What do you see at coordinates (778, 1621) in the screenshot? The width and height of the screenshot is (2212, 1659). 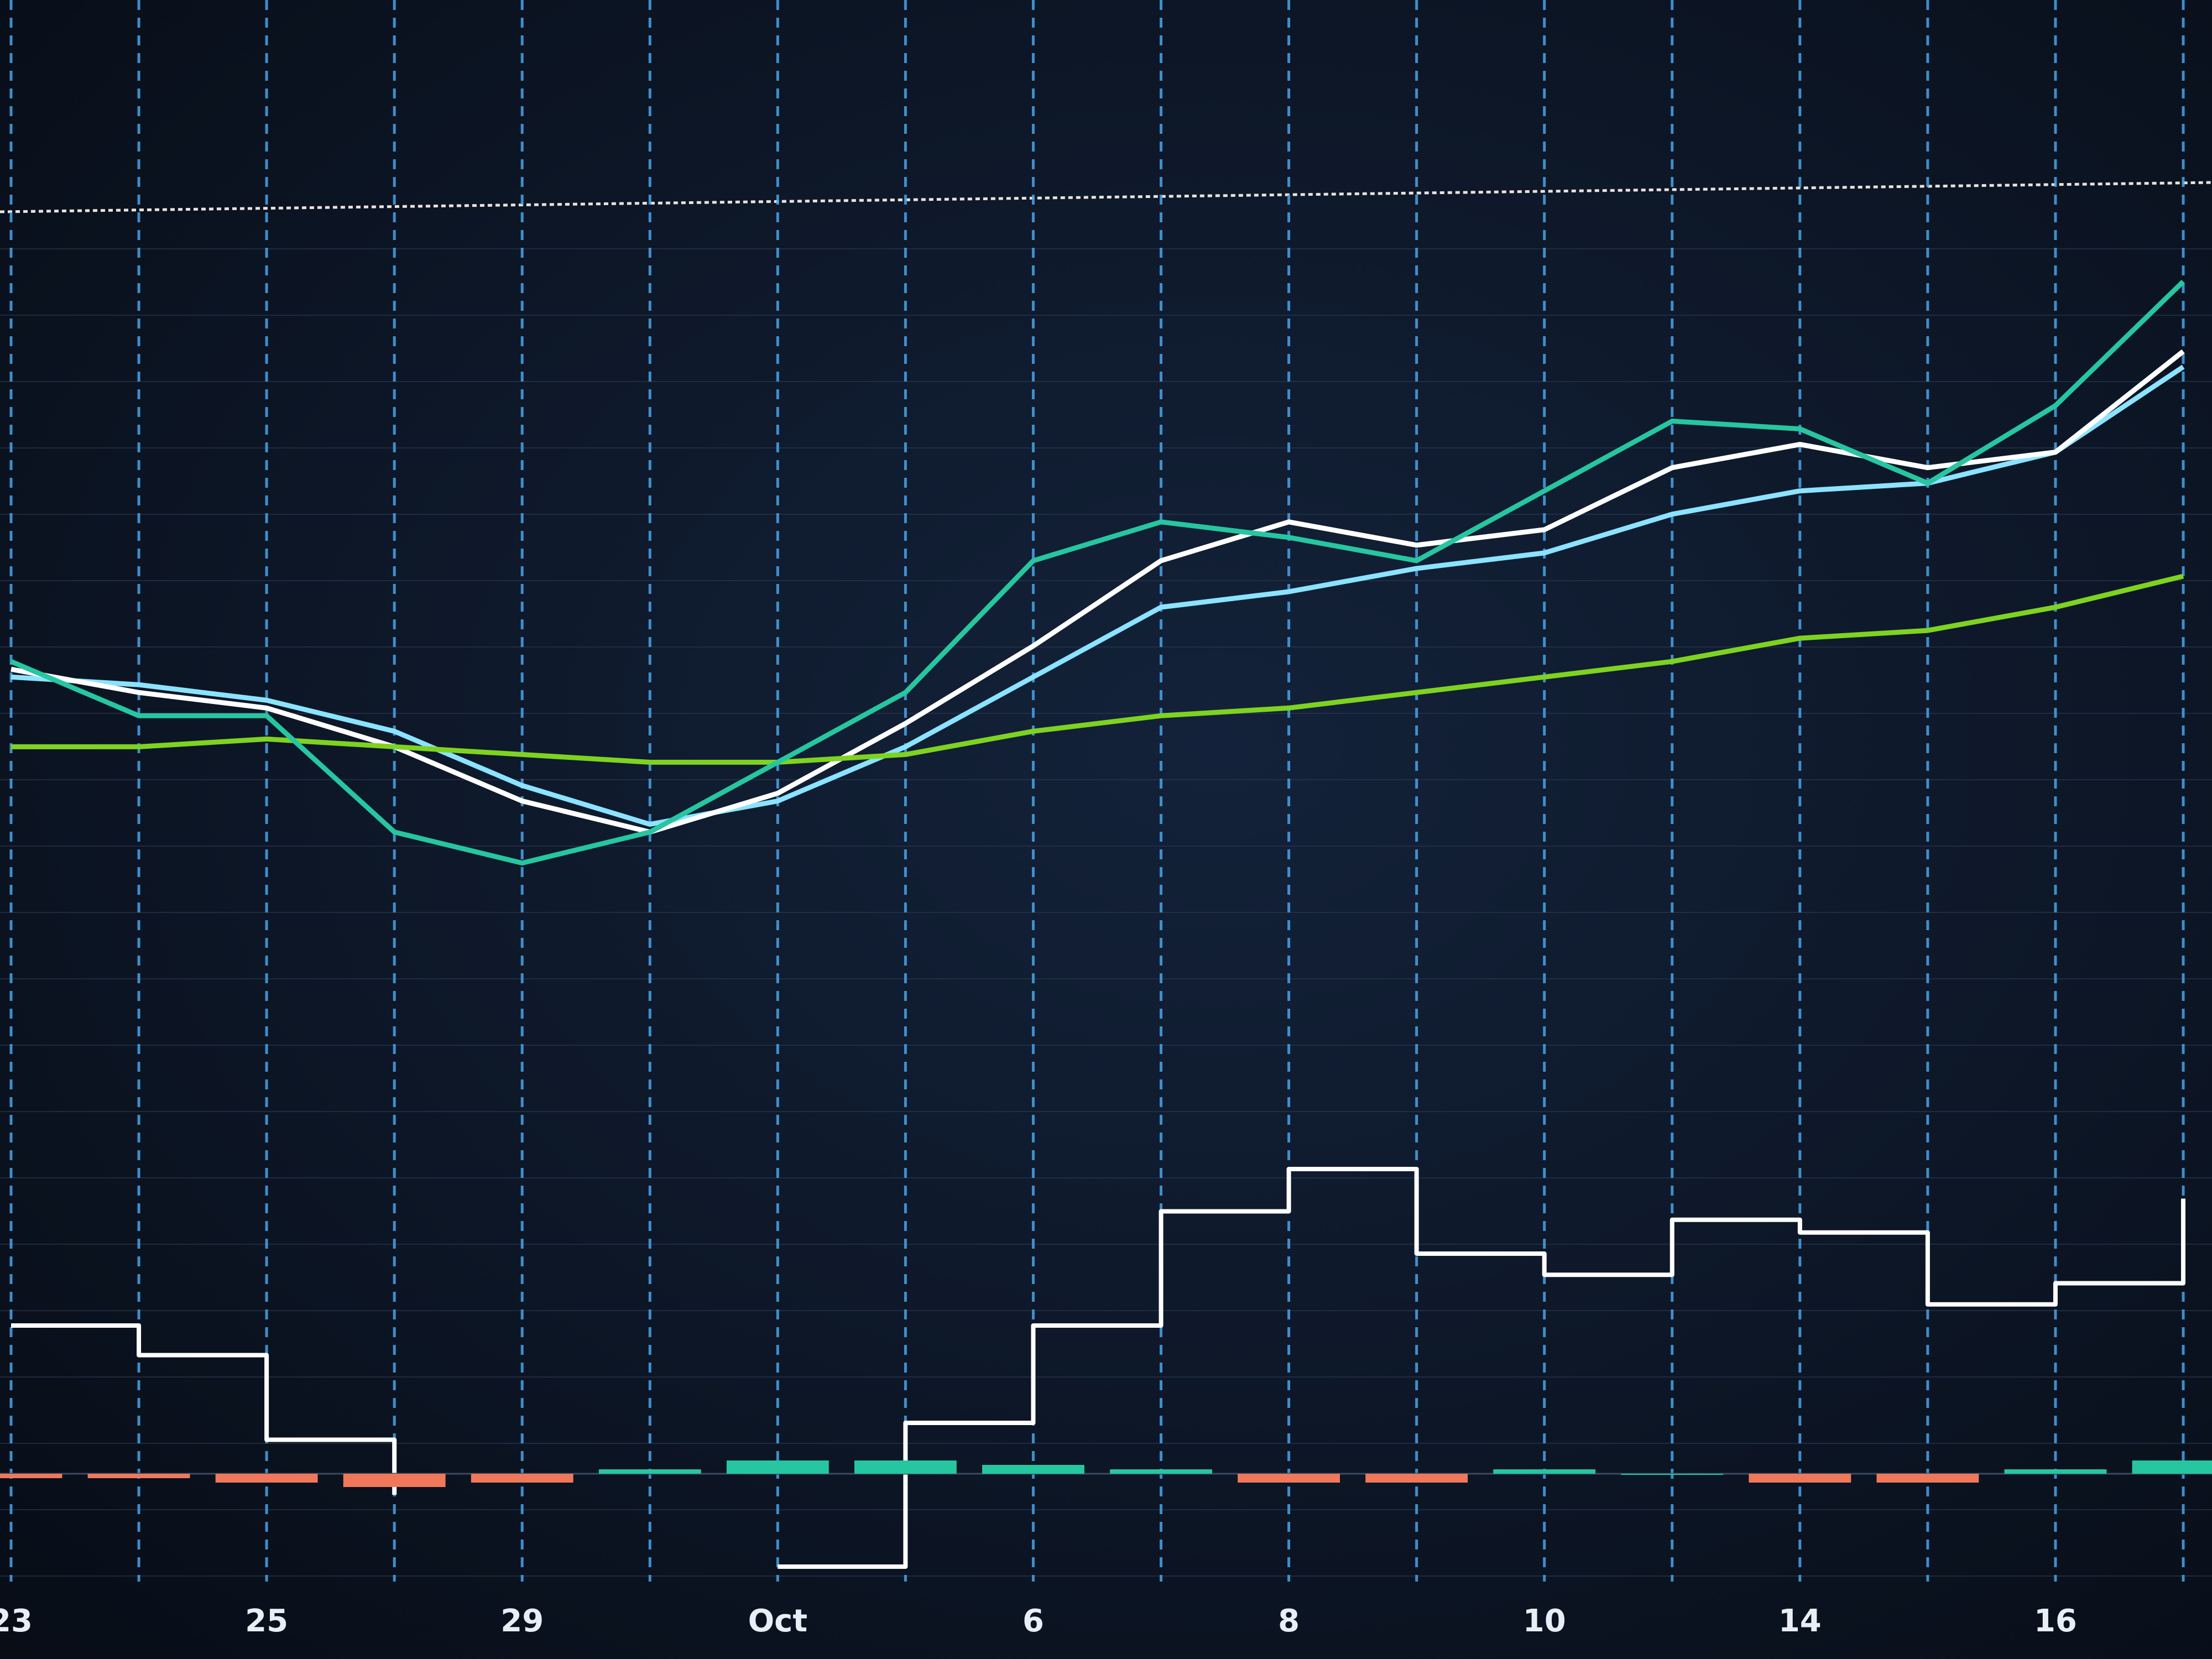 I see `x-tick-label: Oct` at bounding box center [778, 1621].